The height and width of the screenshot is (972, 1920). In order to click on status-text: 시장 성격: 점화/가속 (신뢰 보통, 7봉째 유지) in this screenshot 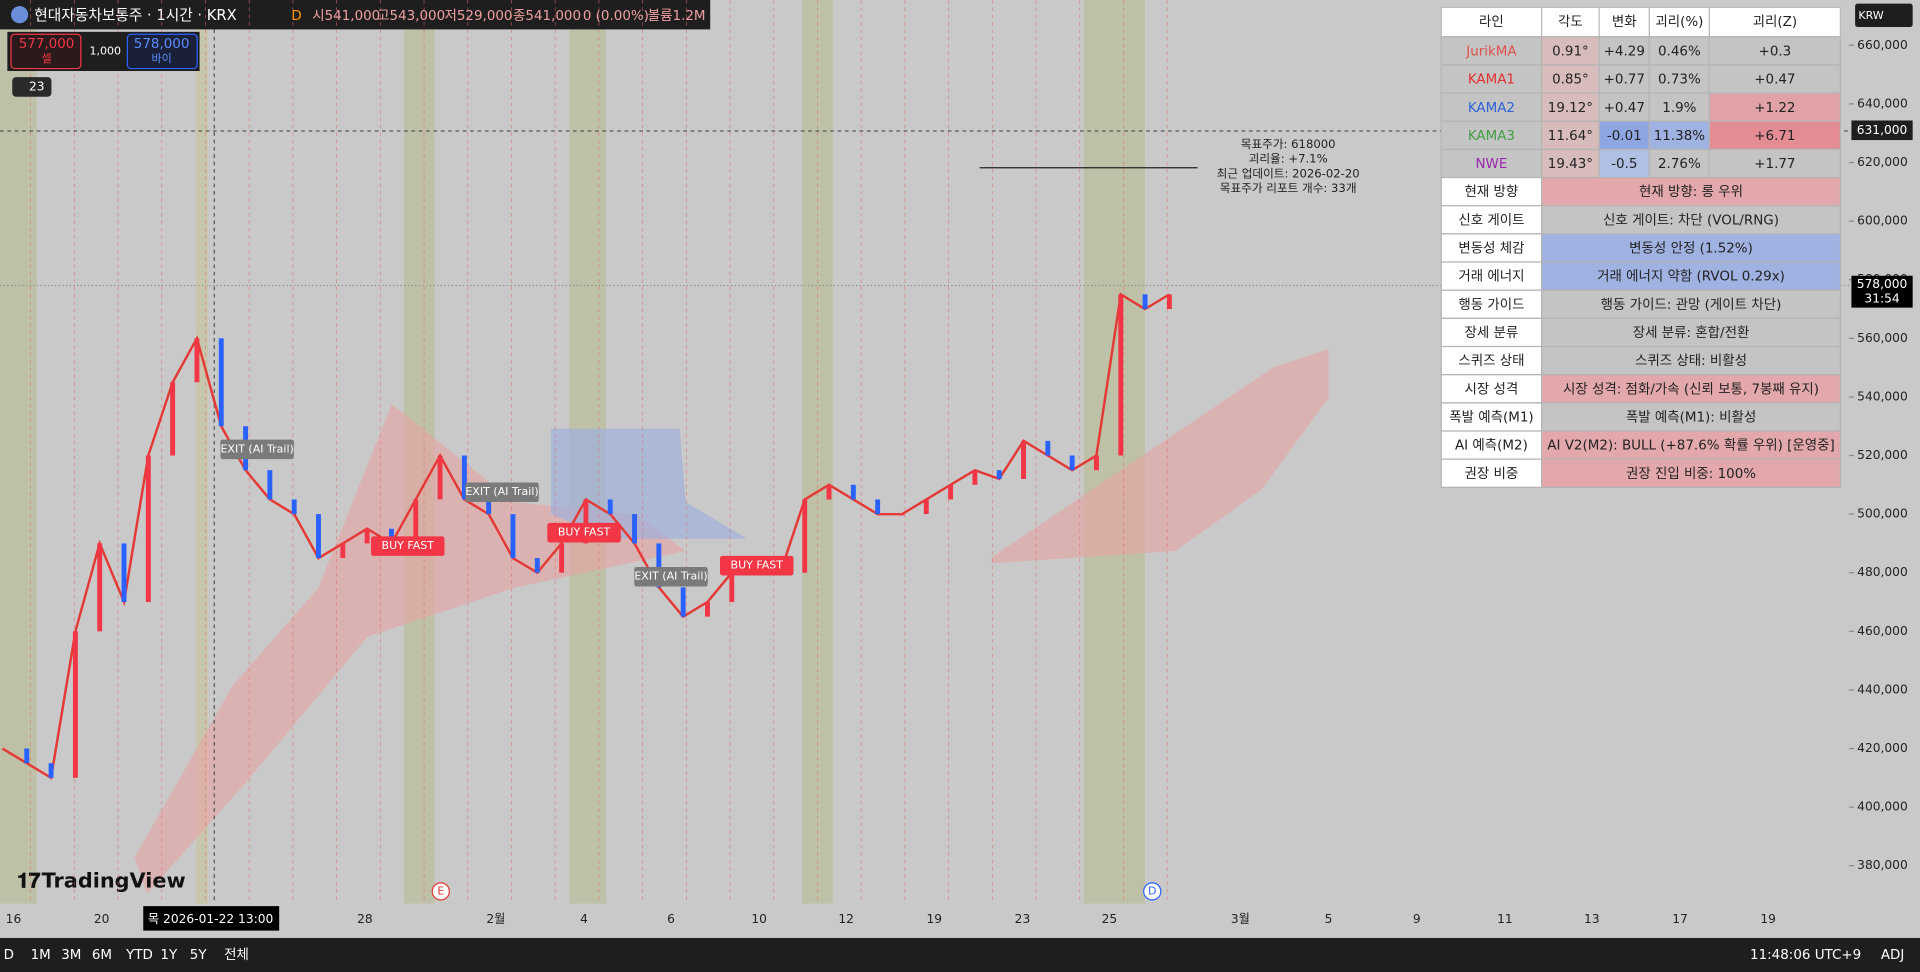, I will do `click(1691, 389)`.